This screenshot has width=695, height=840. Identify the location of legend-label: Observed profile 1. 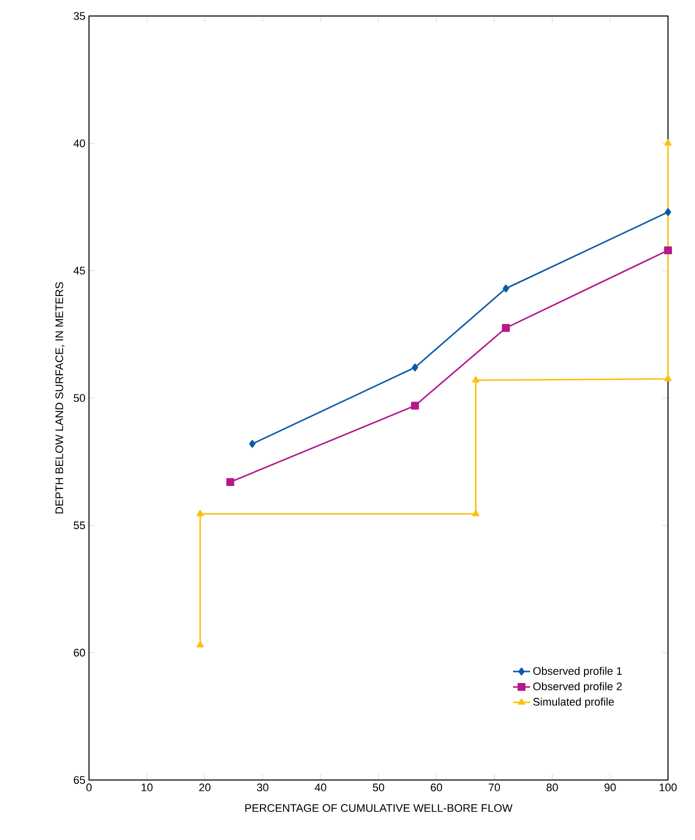
(577, 672).